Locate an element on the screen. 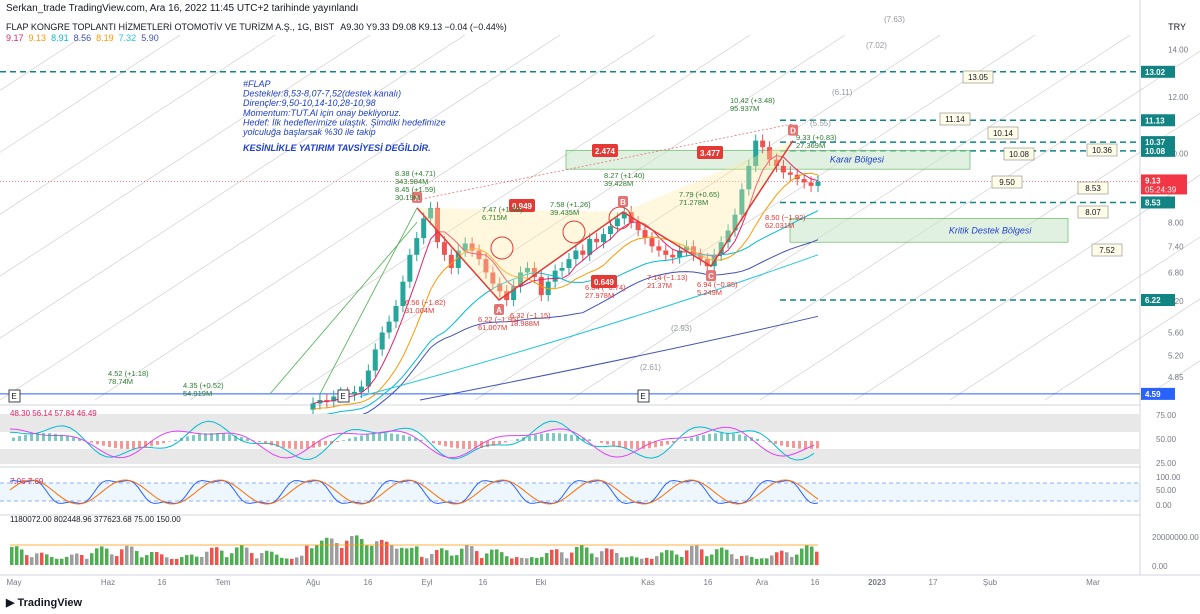 The width and height of the screenshot is (1200, 614). stoch-d-line is located at coordinates (414, 492).